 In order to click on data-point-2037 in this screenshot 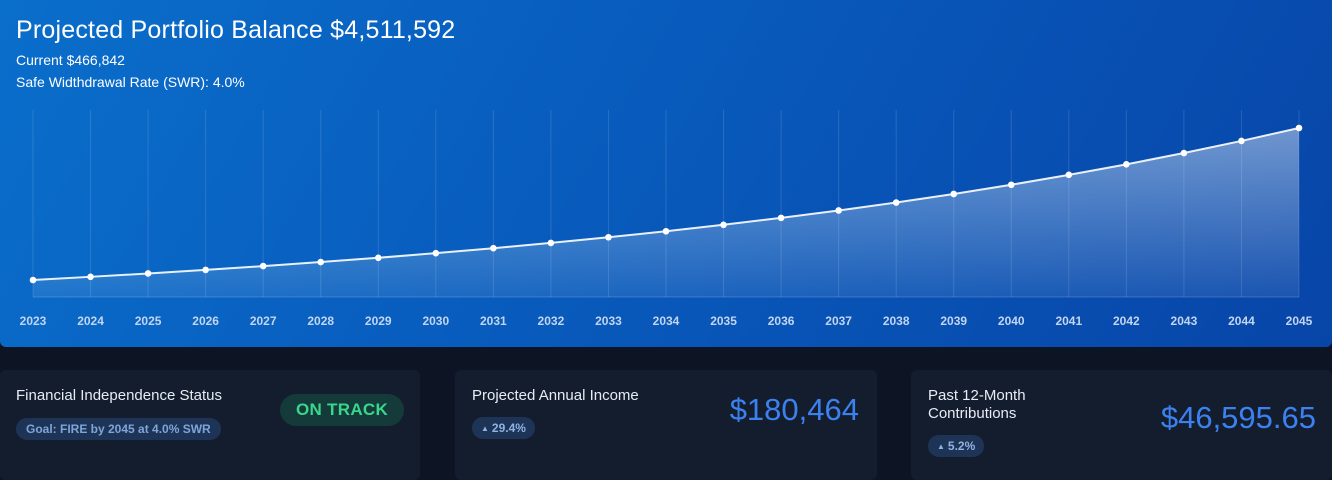, I will do `click(838, 210)`.